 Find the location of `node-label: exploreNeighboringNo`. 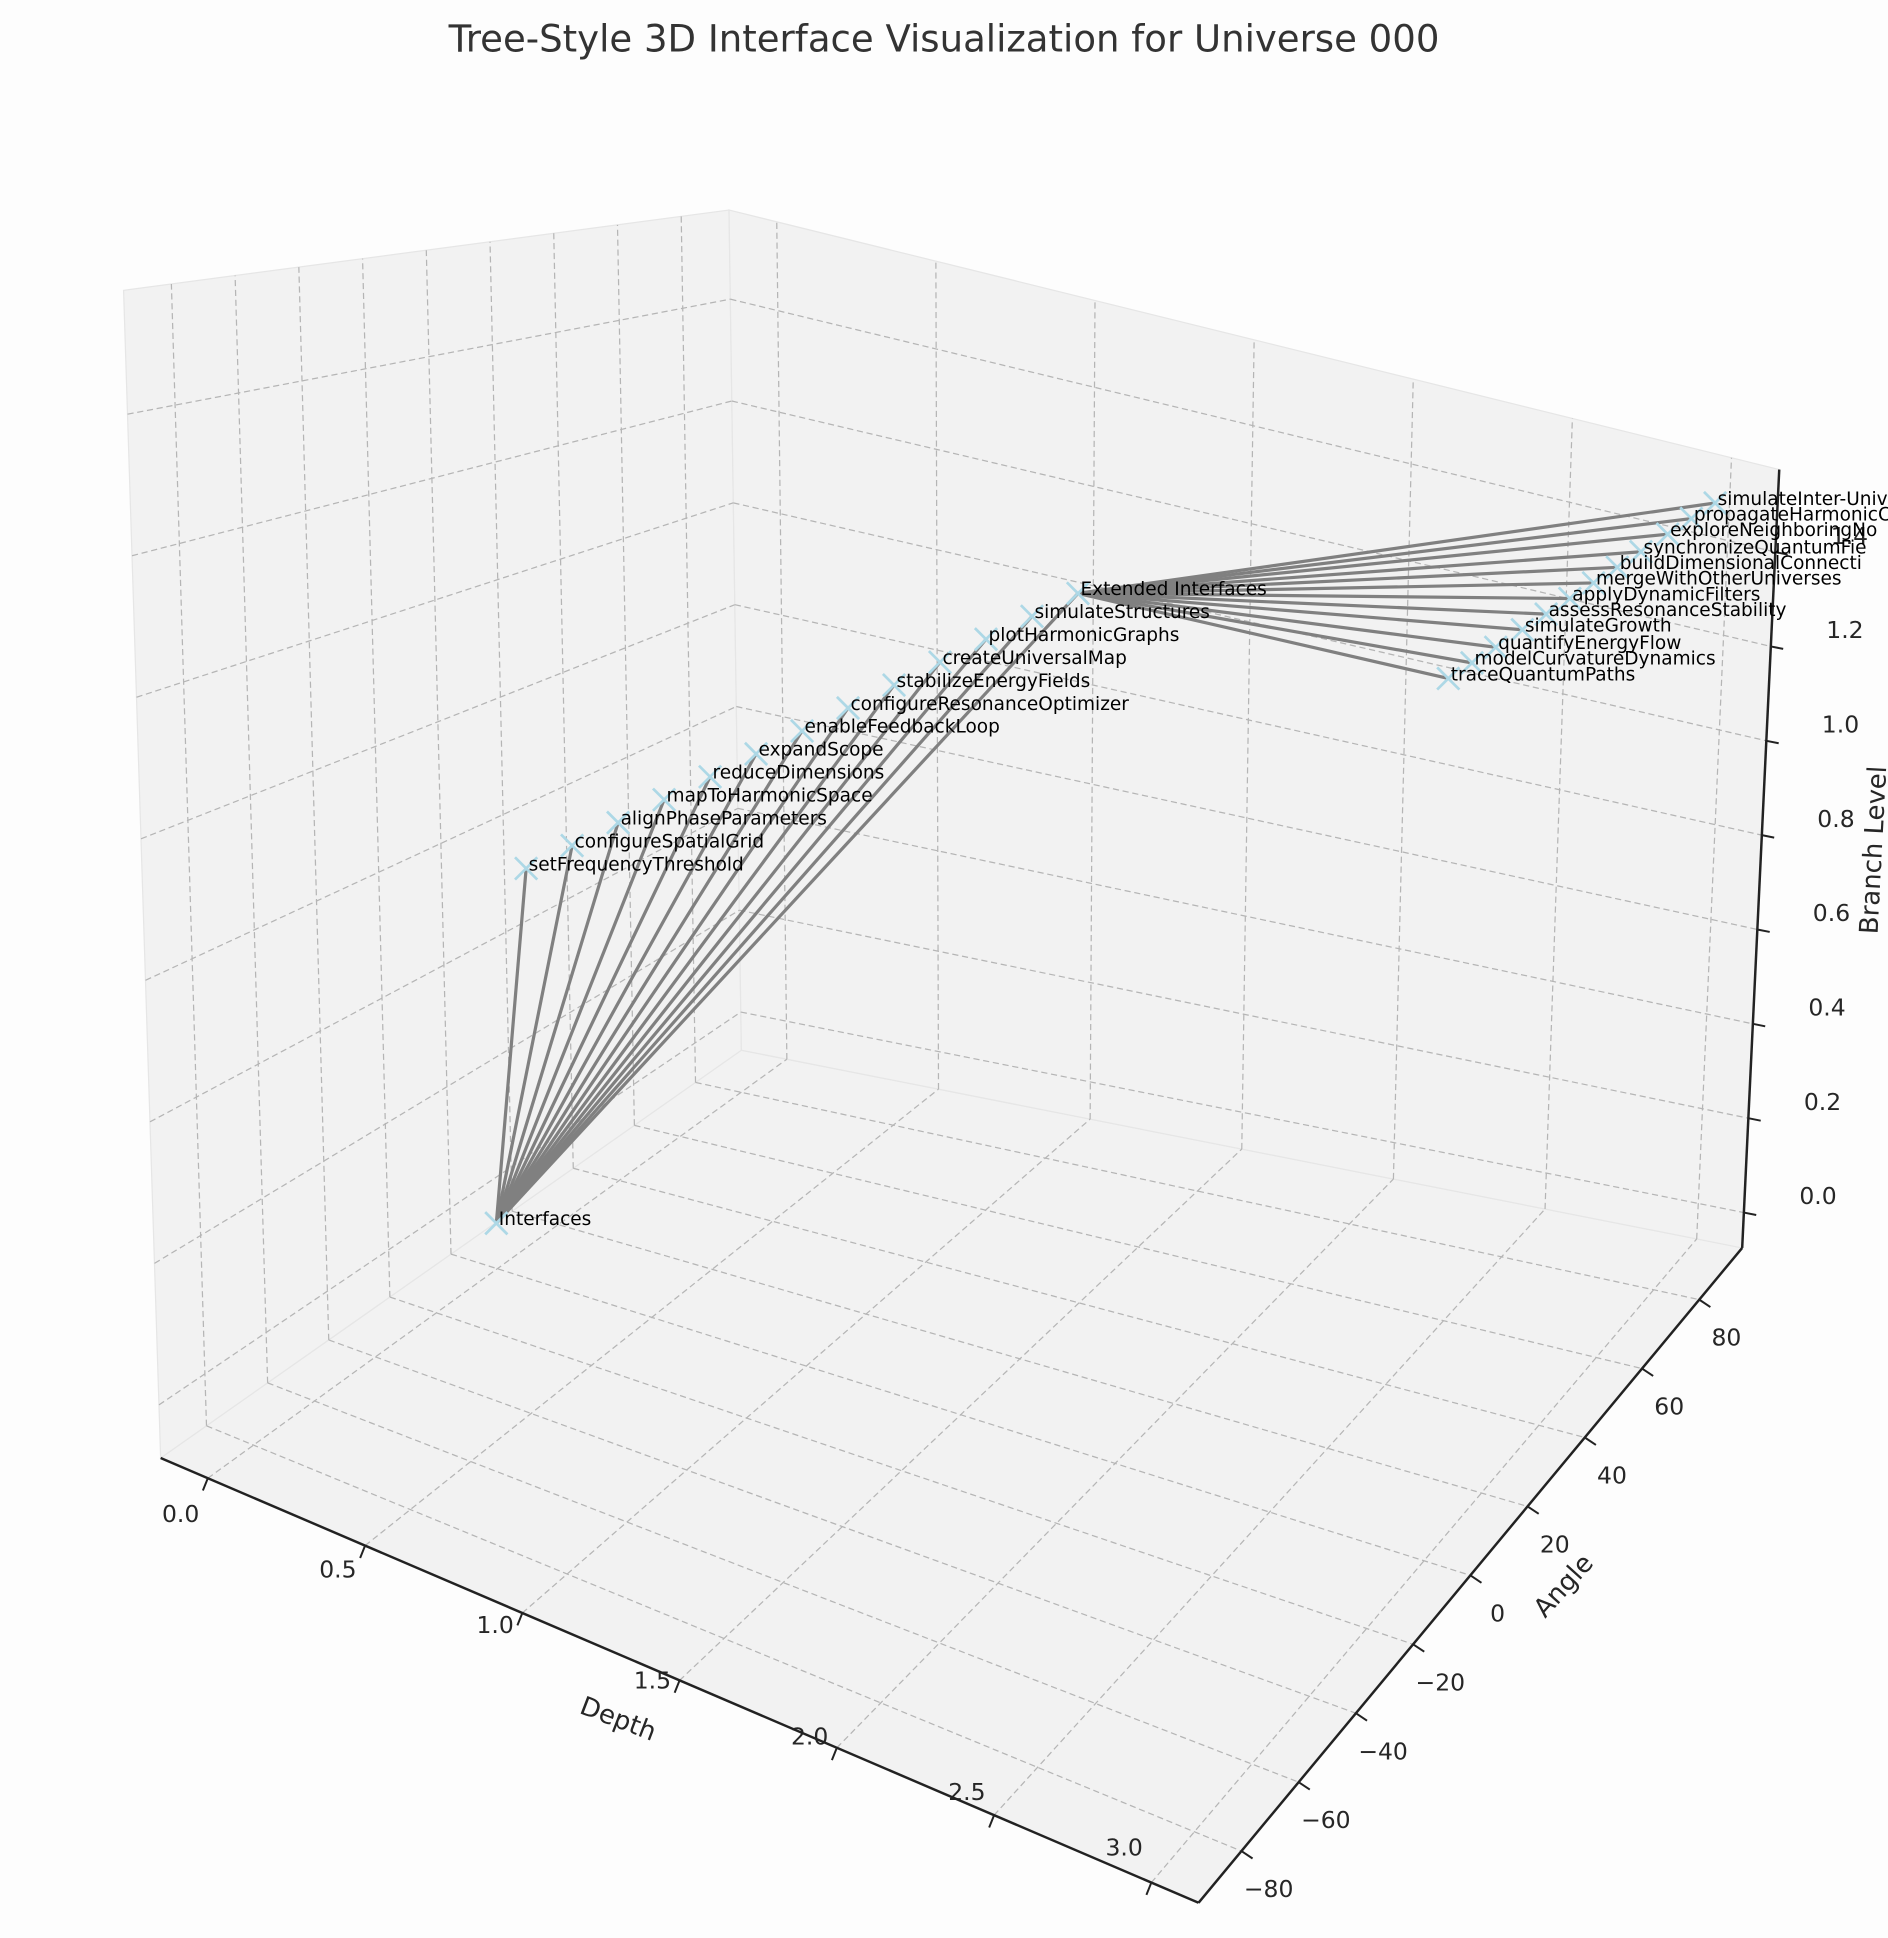

node-label: exploreNeighboringNo is located at coordinates (1773, 530).